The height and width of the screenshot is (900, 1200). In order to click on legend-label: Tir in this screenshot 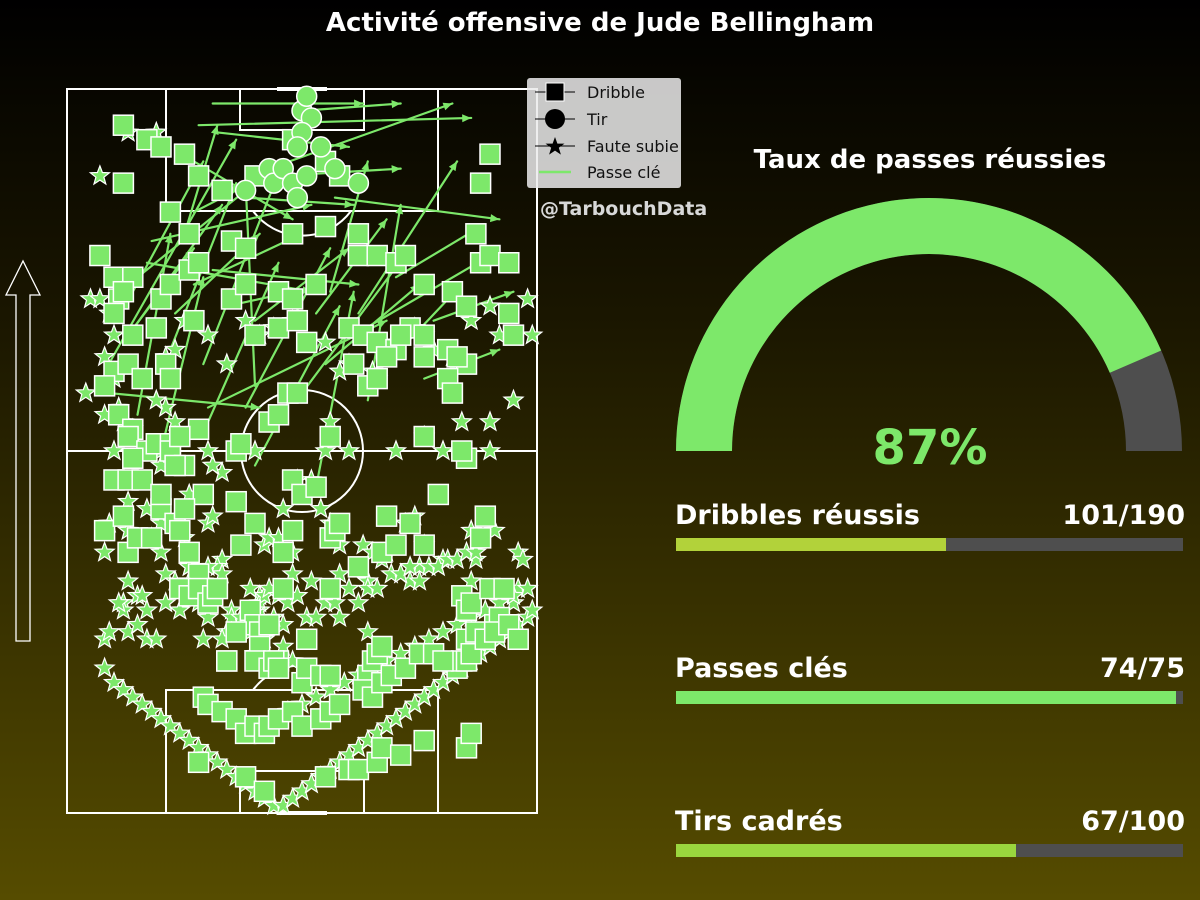, I will do `click(597, 119)`.